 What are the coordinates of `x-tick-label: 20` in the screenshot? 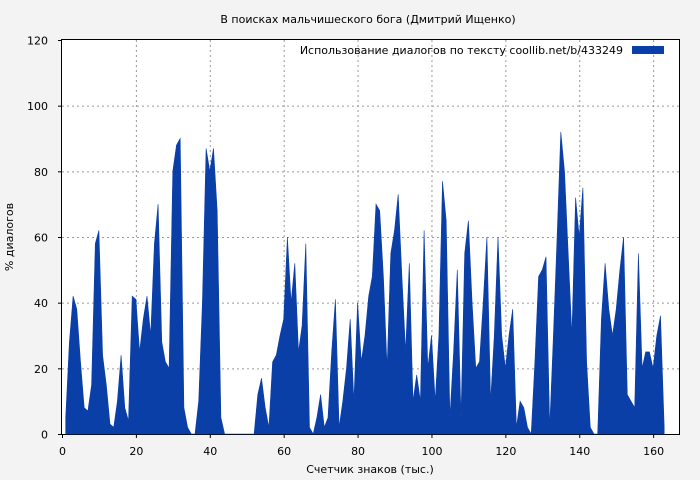 It's located at (136, 451).